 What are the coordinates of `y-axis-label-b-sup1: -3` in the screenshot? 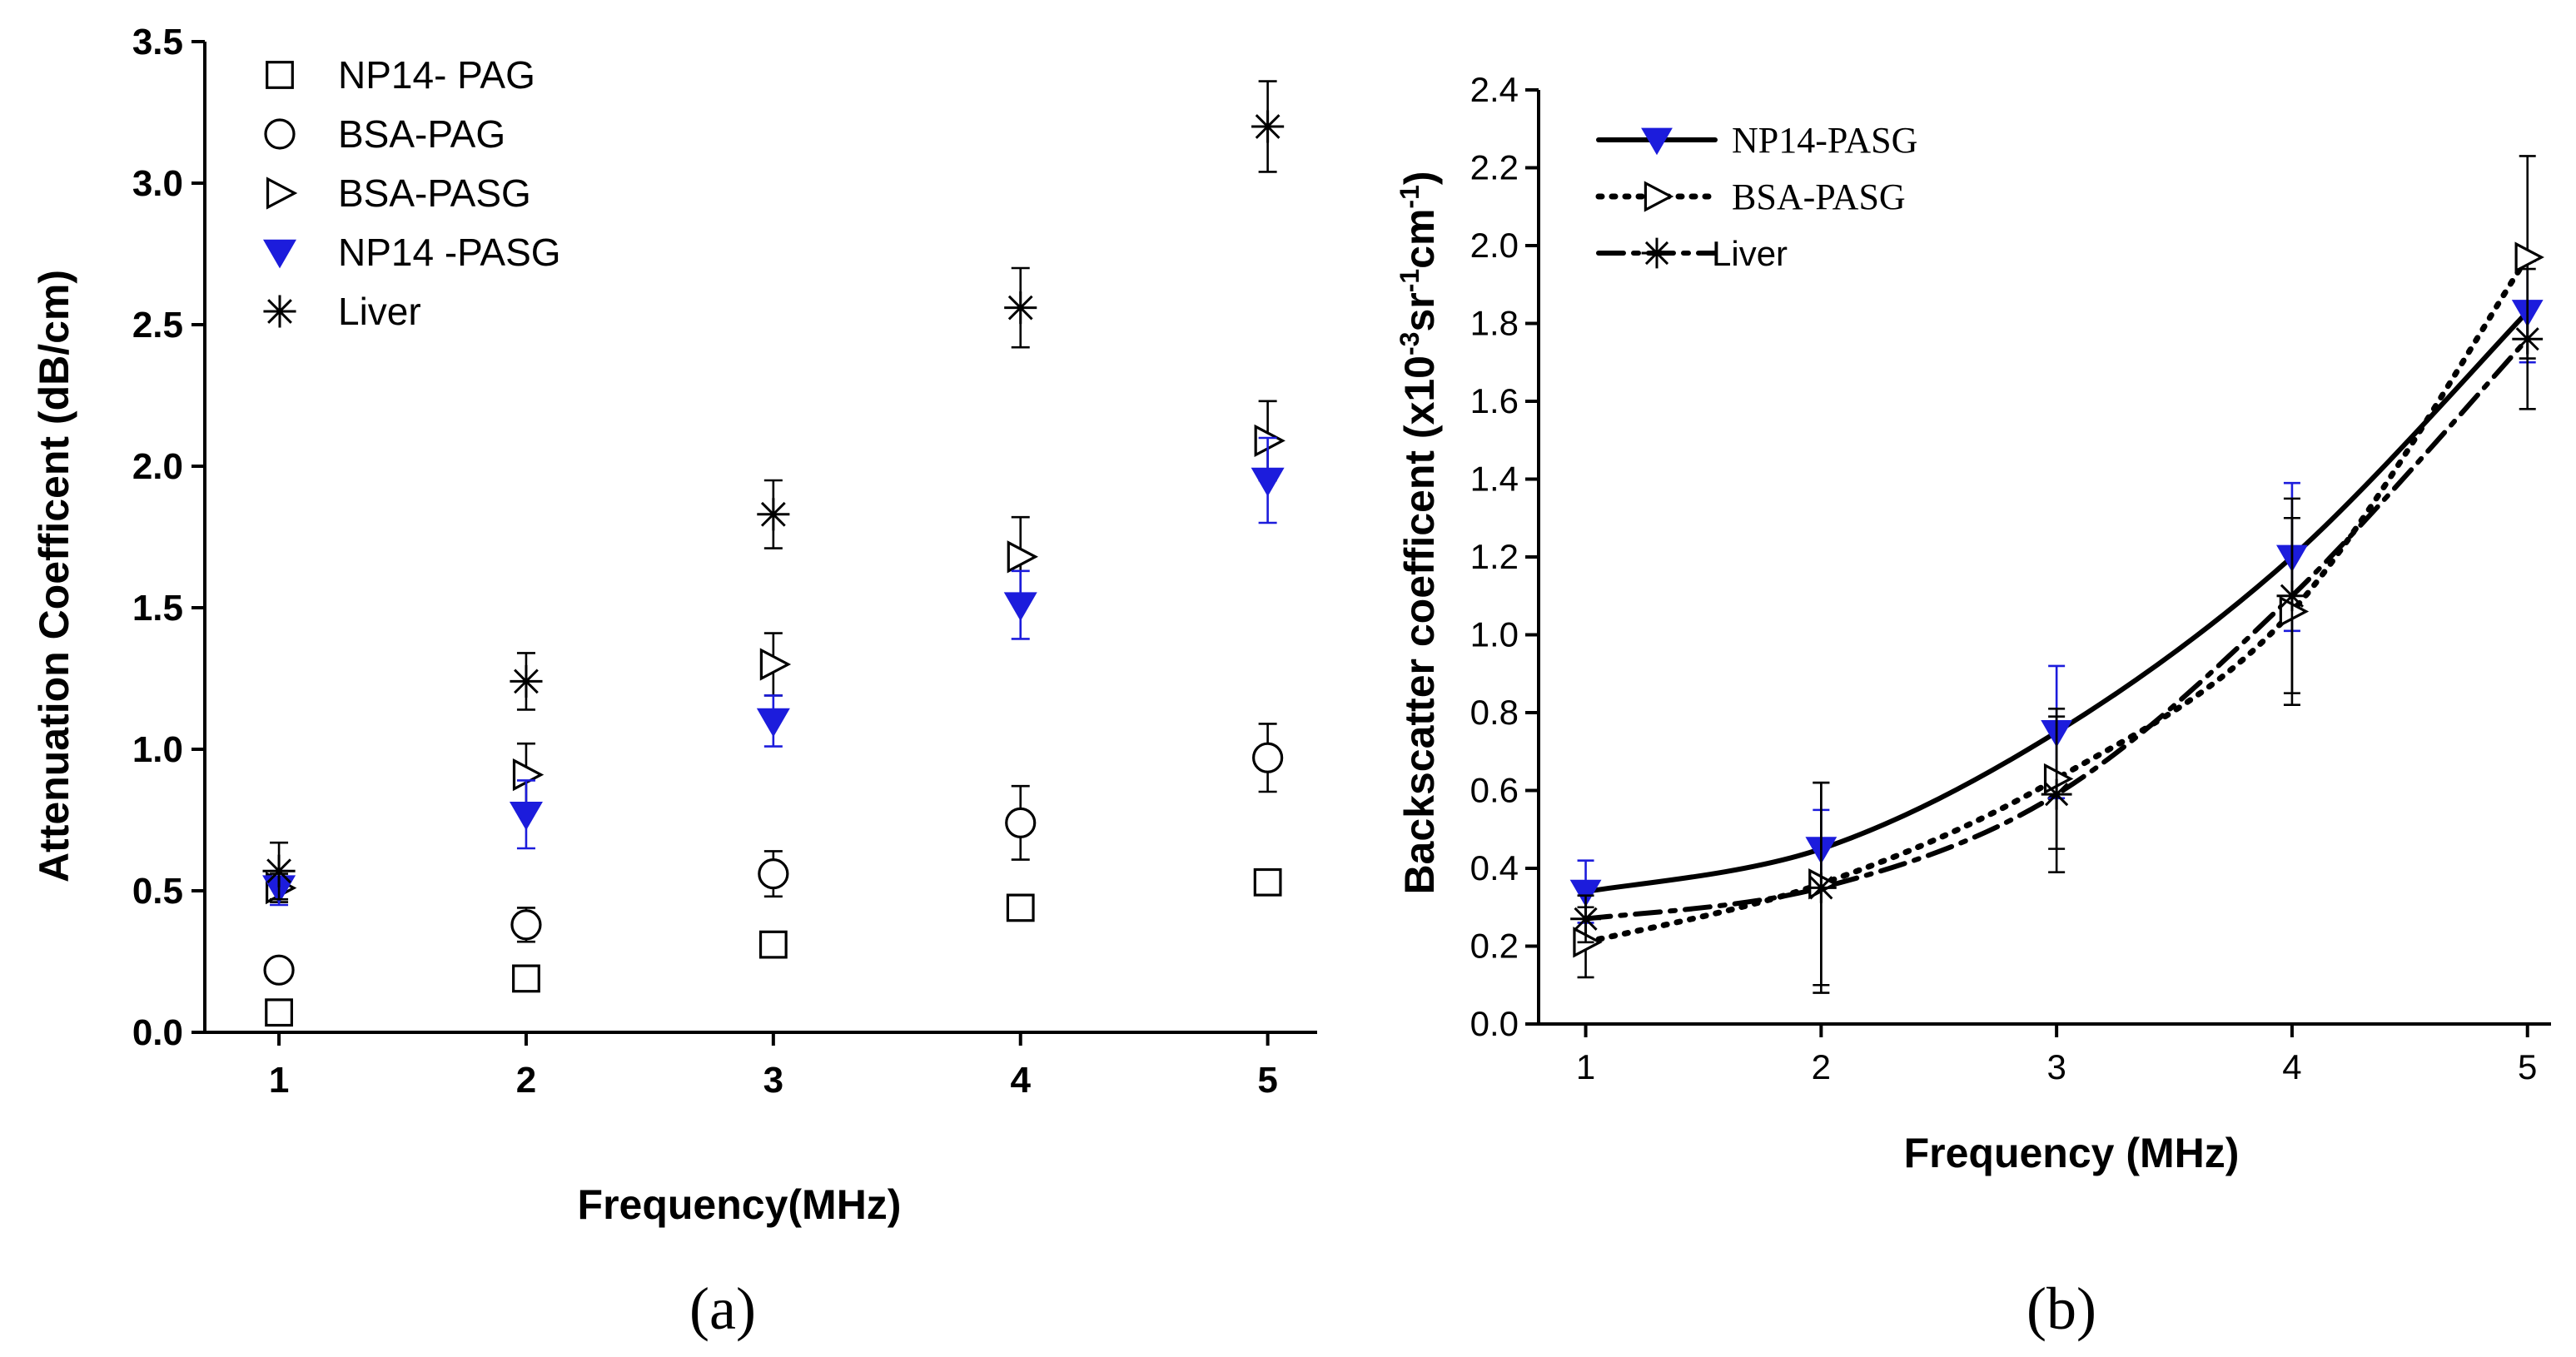 It's located at (1410, 343).